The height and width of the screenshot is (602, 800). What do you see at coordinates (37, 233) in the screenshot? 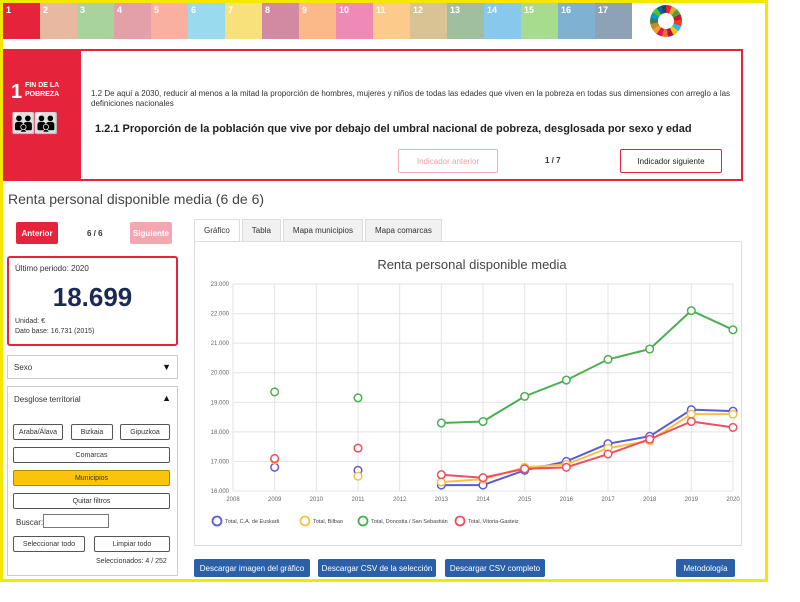
I see `previous-series-button: Anterior` at bounding box center [37, 233].